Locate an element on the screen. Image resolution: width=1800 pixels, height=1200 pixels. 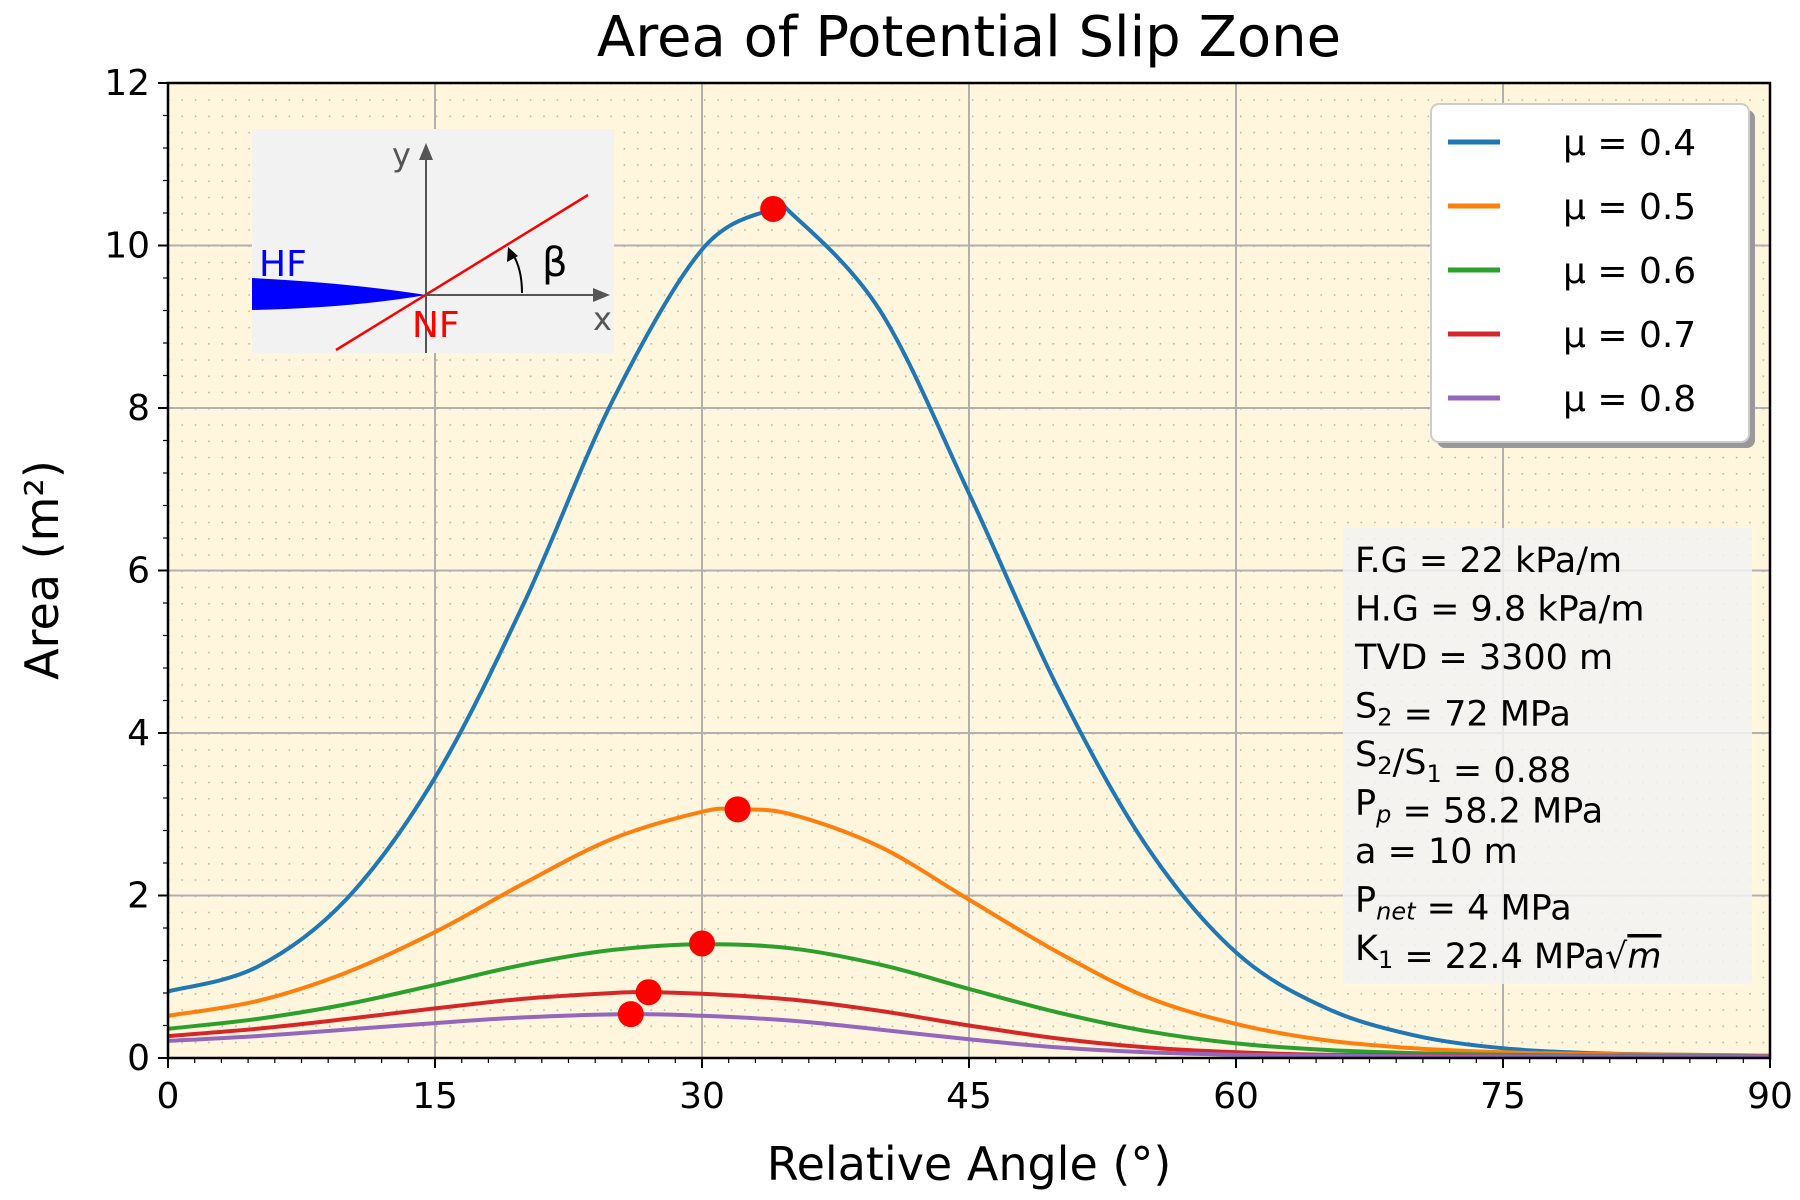
param-line: K1 = 22.4 MPa√m is located at coordinates (1508, 953).